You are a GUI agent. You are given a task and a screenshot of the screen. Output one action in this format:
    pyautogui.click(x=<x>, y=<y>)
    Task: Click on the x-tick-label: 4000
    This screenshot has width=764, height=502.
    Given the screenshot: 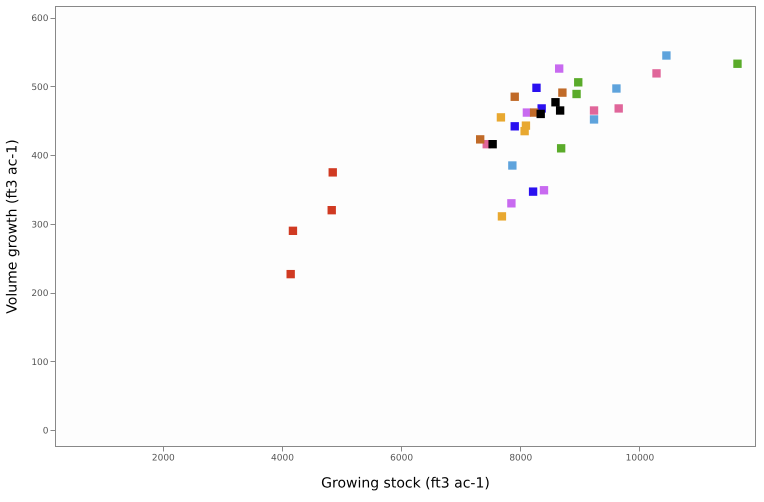 What is the action you would take?
    pyautogui.click(x=282, y=459)
    